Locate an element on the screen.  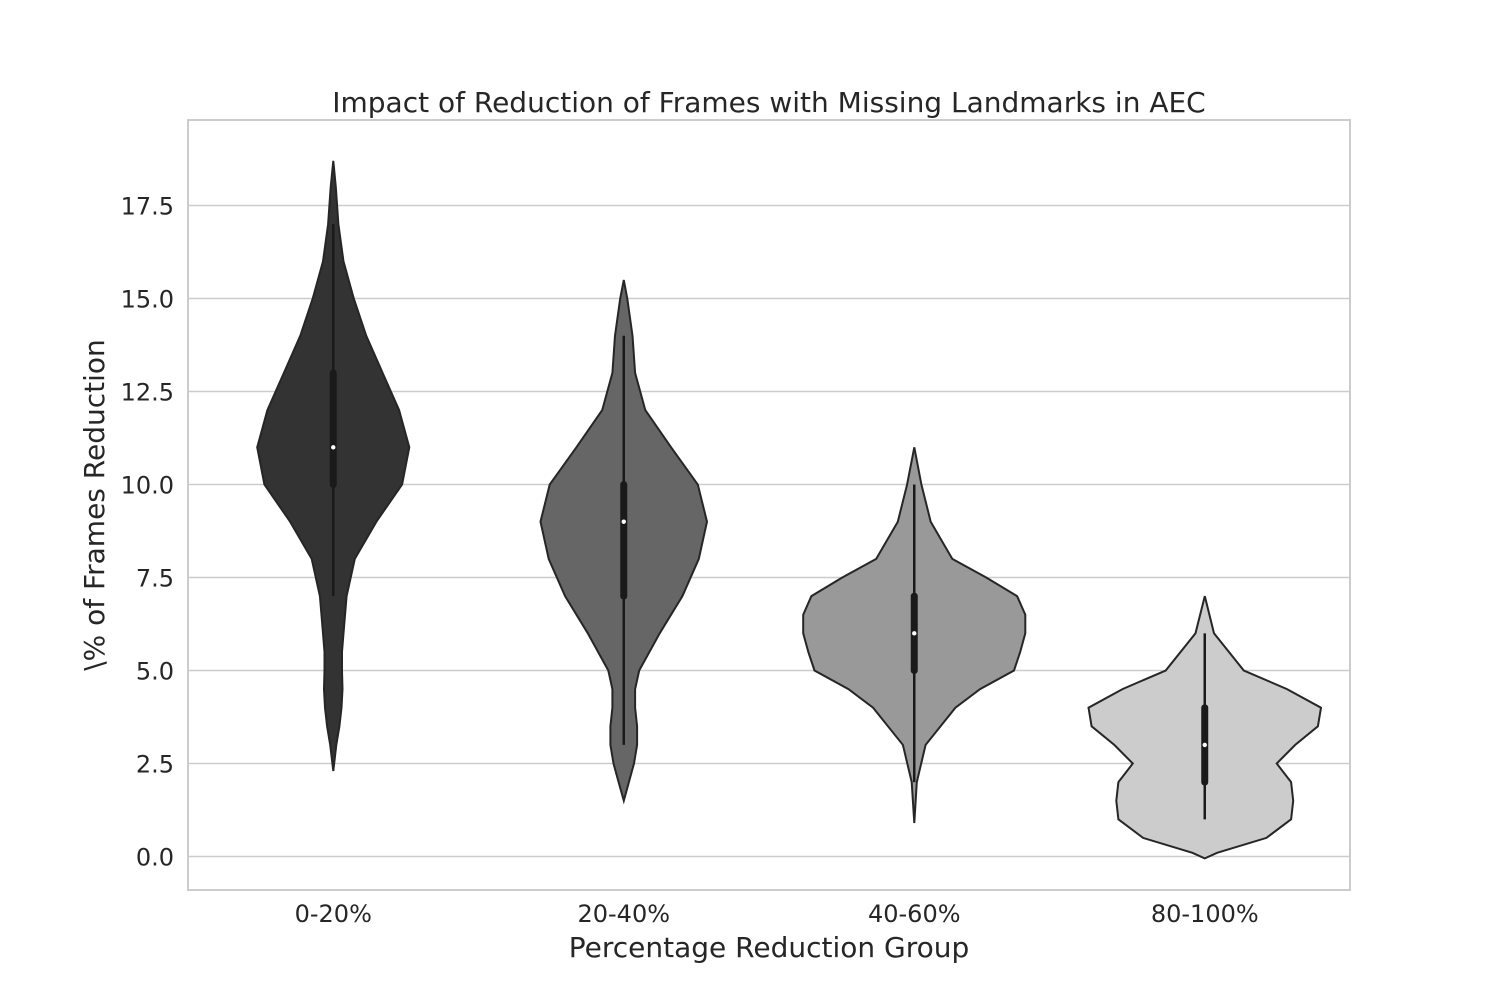
y-tick-label: 17.5 is located at coordinates (147, 207).